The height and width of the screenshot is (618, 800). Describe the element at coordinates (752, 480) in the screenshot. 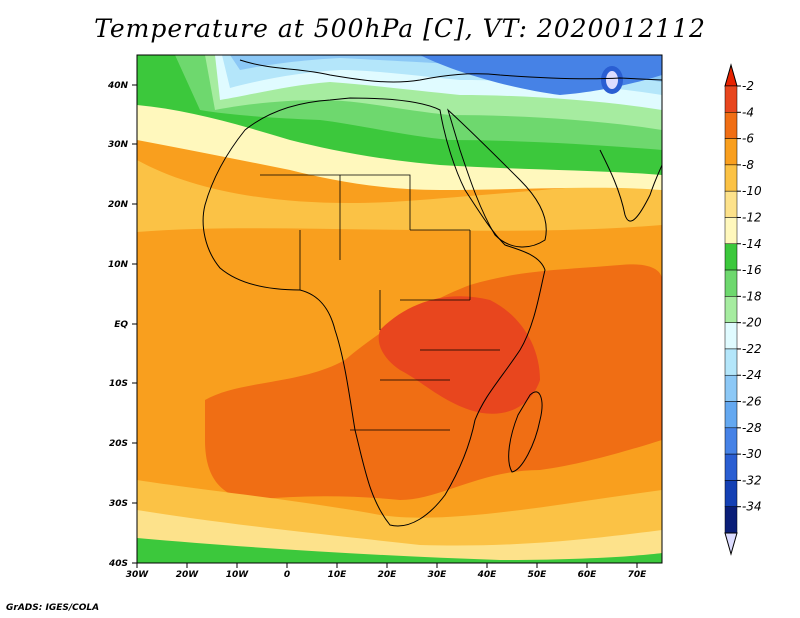

I see `colorbar-label: -32` at that location.